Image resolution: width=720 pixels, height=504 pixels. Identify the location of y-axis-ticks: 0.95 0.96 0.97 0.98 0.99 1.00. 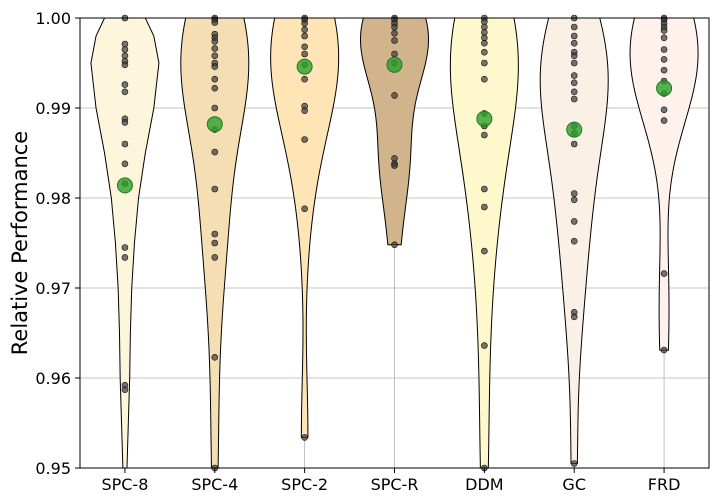
(57, 243).